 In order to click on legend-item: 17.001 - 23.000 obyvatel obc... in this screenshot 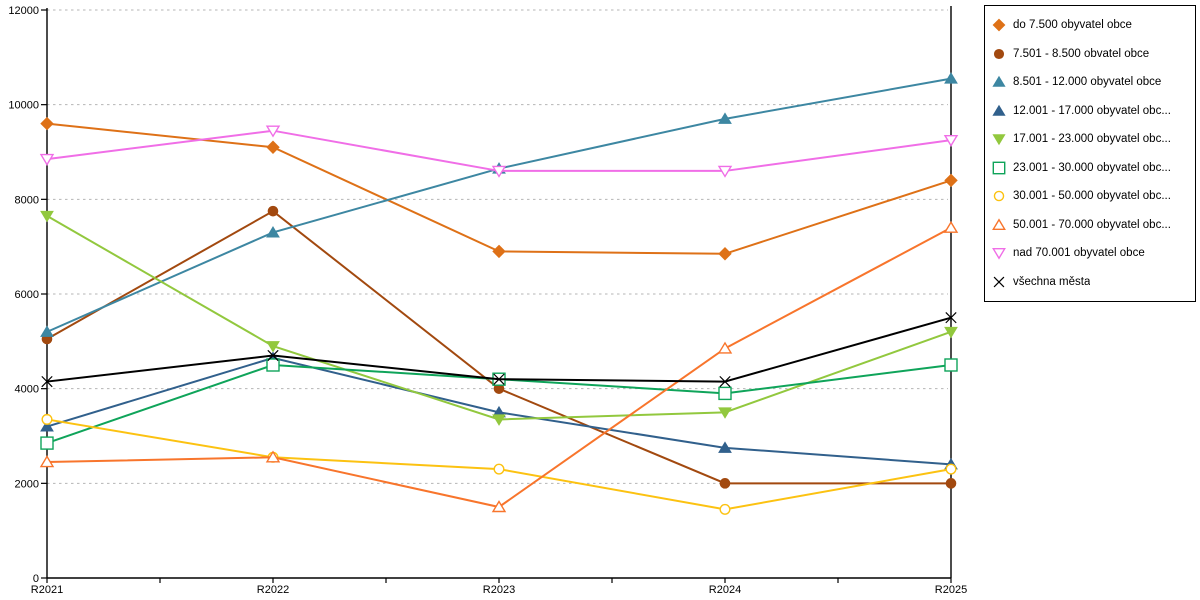, I will do `click(1090, 139)`.